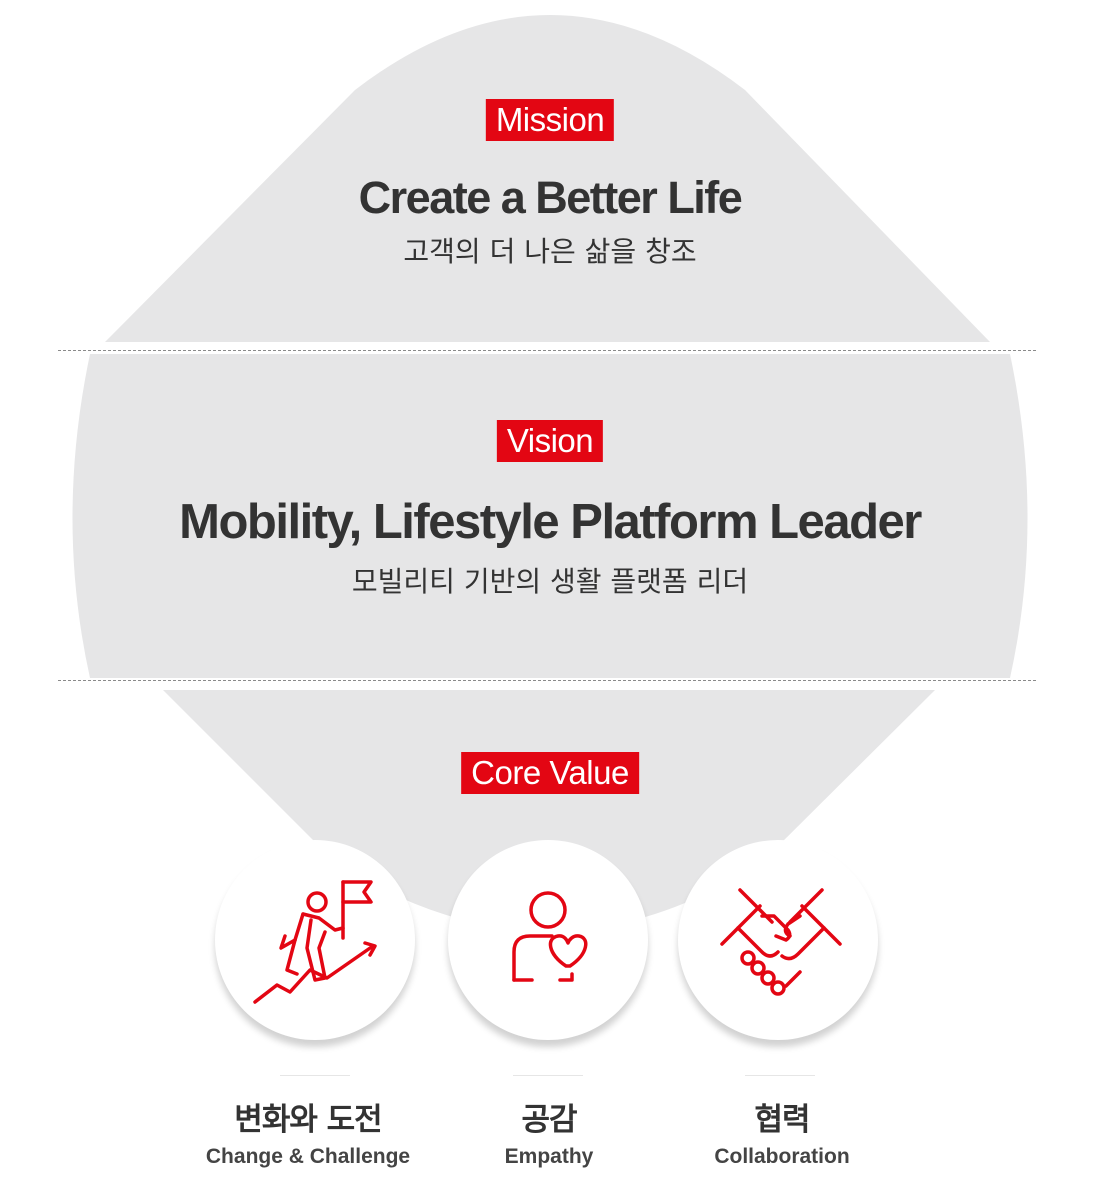 This screenshot has width=1100, height=1179. What do you see at coordinates (308, 1156) in the screenshot?
I see `value-label-en-change: Change & Challenge` at bounding box center [308, 1156].